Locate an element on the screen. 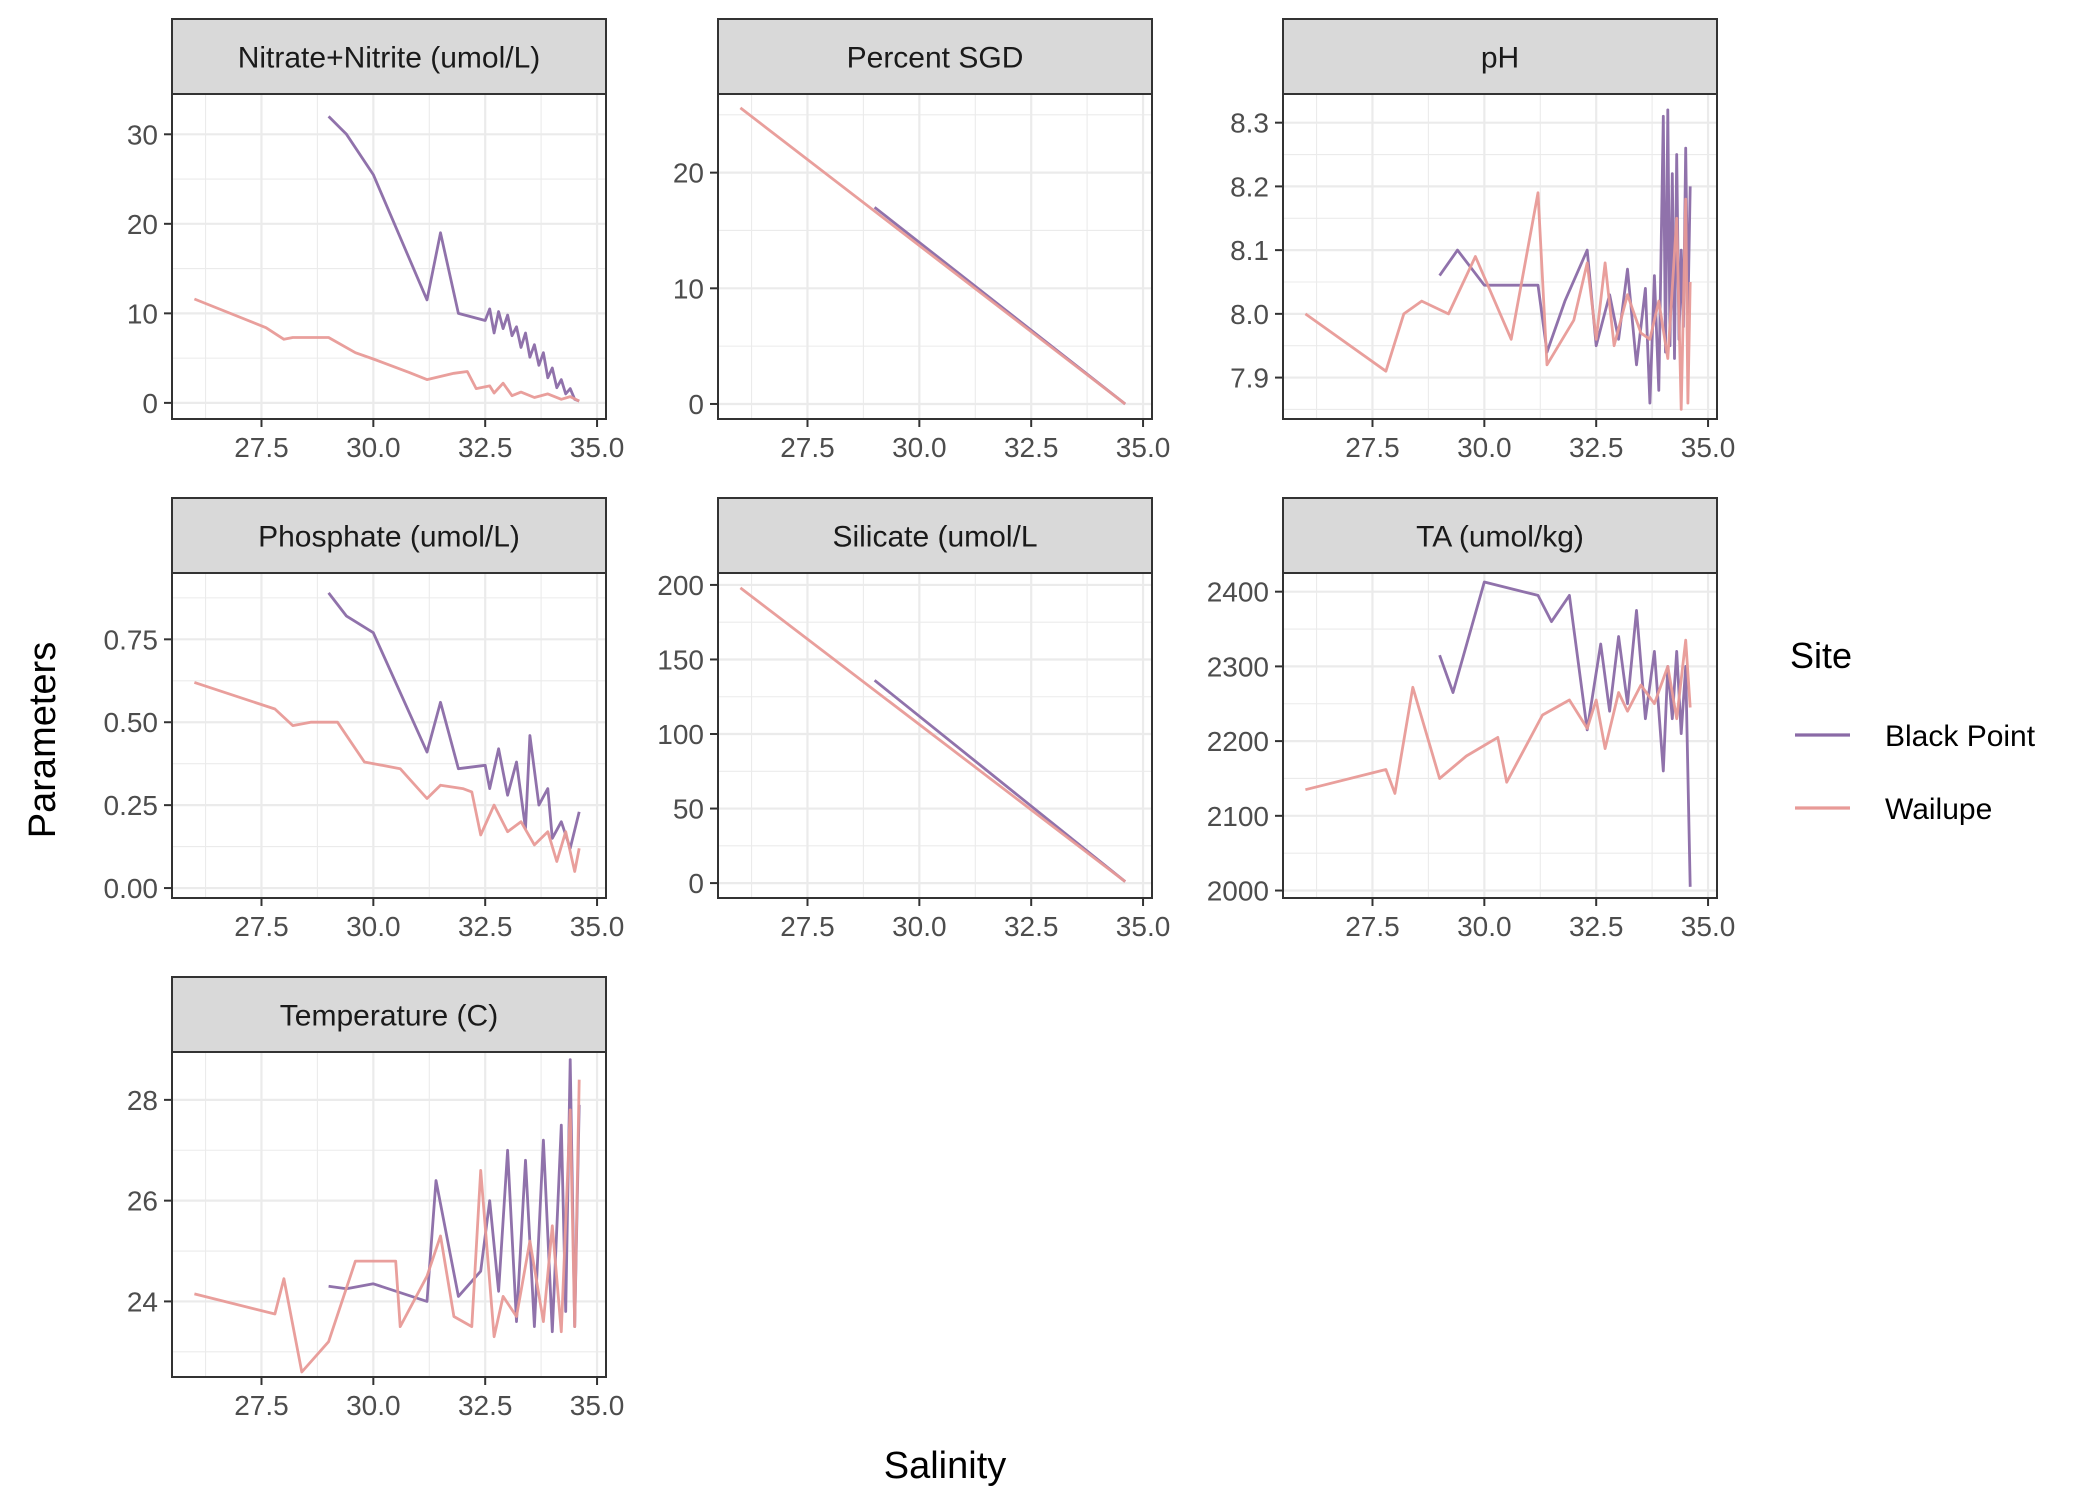 The height and width of the screenshot is (1500, 2100). y-axis-title: Parameters is located at coordinates (43, 740).